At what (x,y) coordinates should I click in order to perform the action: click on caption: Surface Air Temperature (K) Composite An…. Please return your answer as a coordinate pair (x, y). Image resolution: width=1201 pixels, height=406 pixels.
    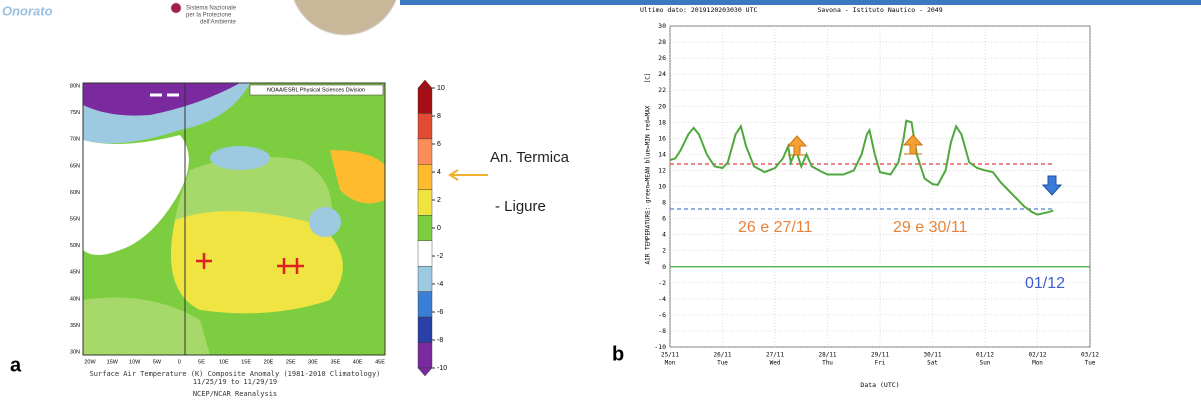
    Looking at the image, I should click on (235, 374).